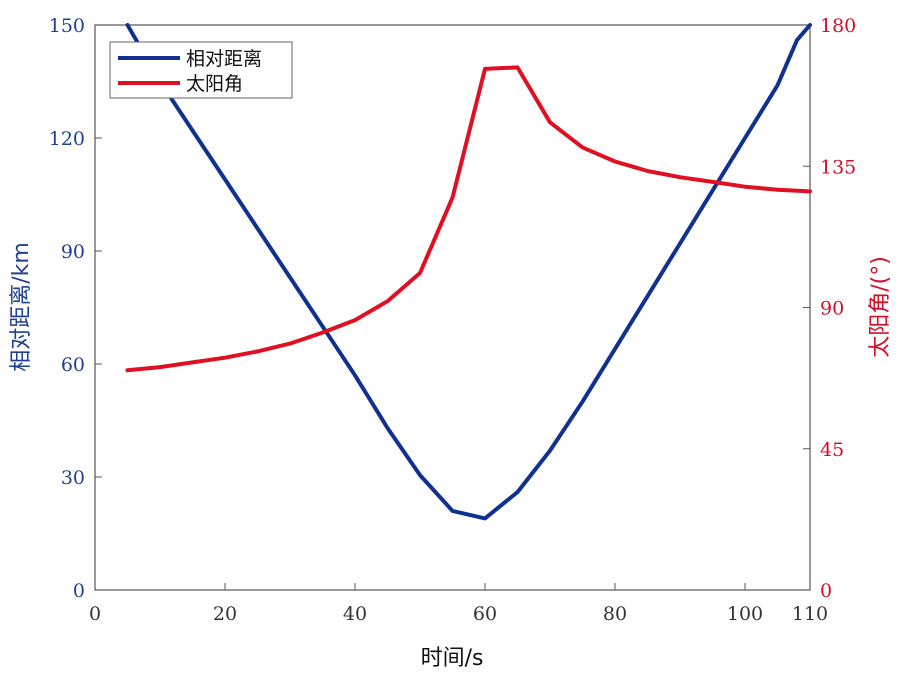 The image size is (898, 674). Describe the element at coordinates (832, 450) in the screenshot. I see `right-tick-label: 45` at that location.